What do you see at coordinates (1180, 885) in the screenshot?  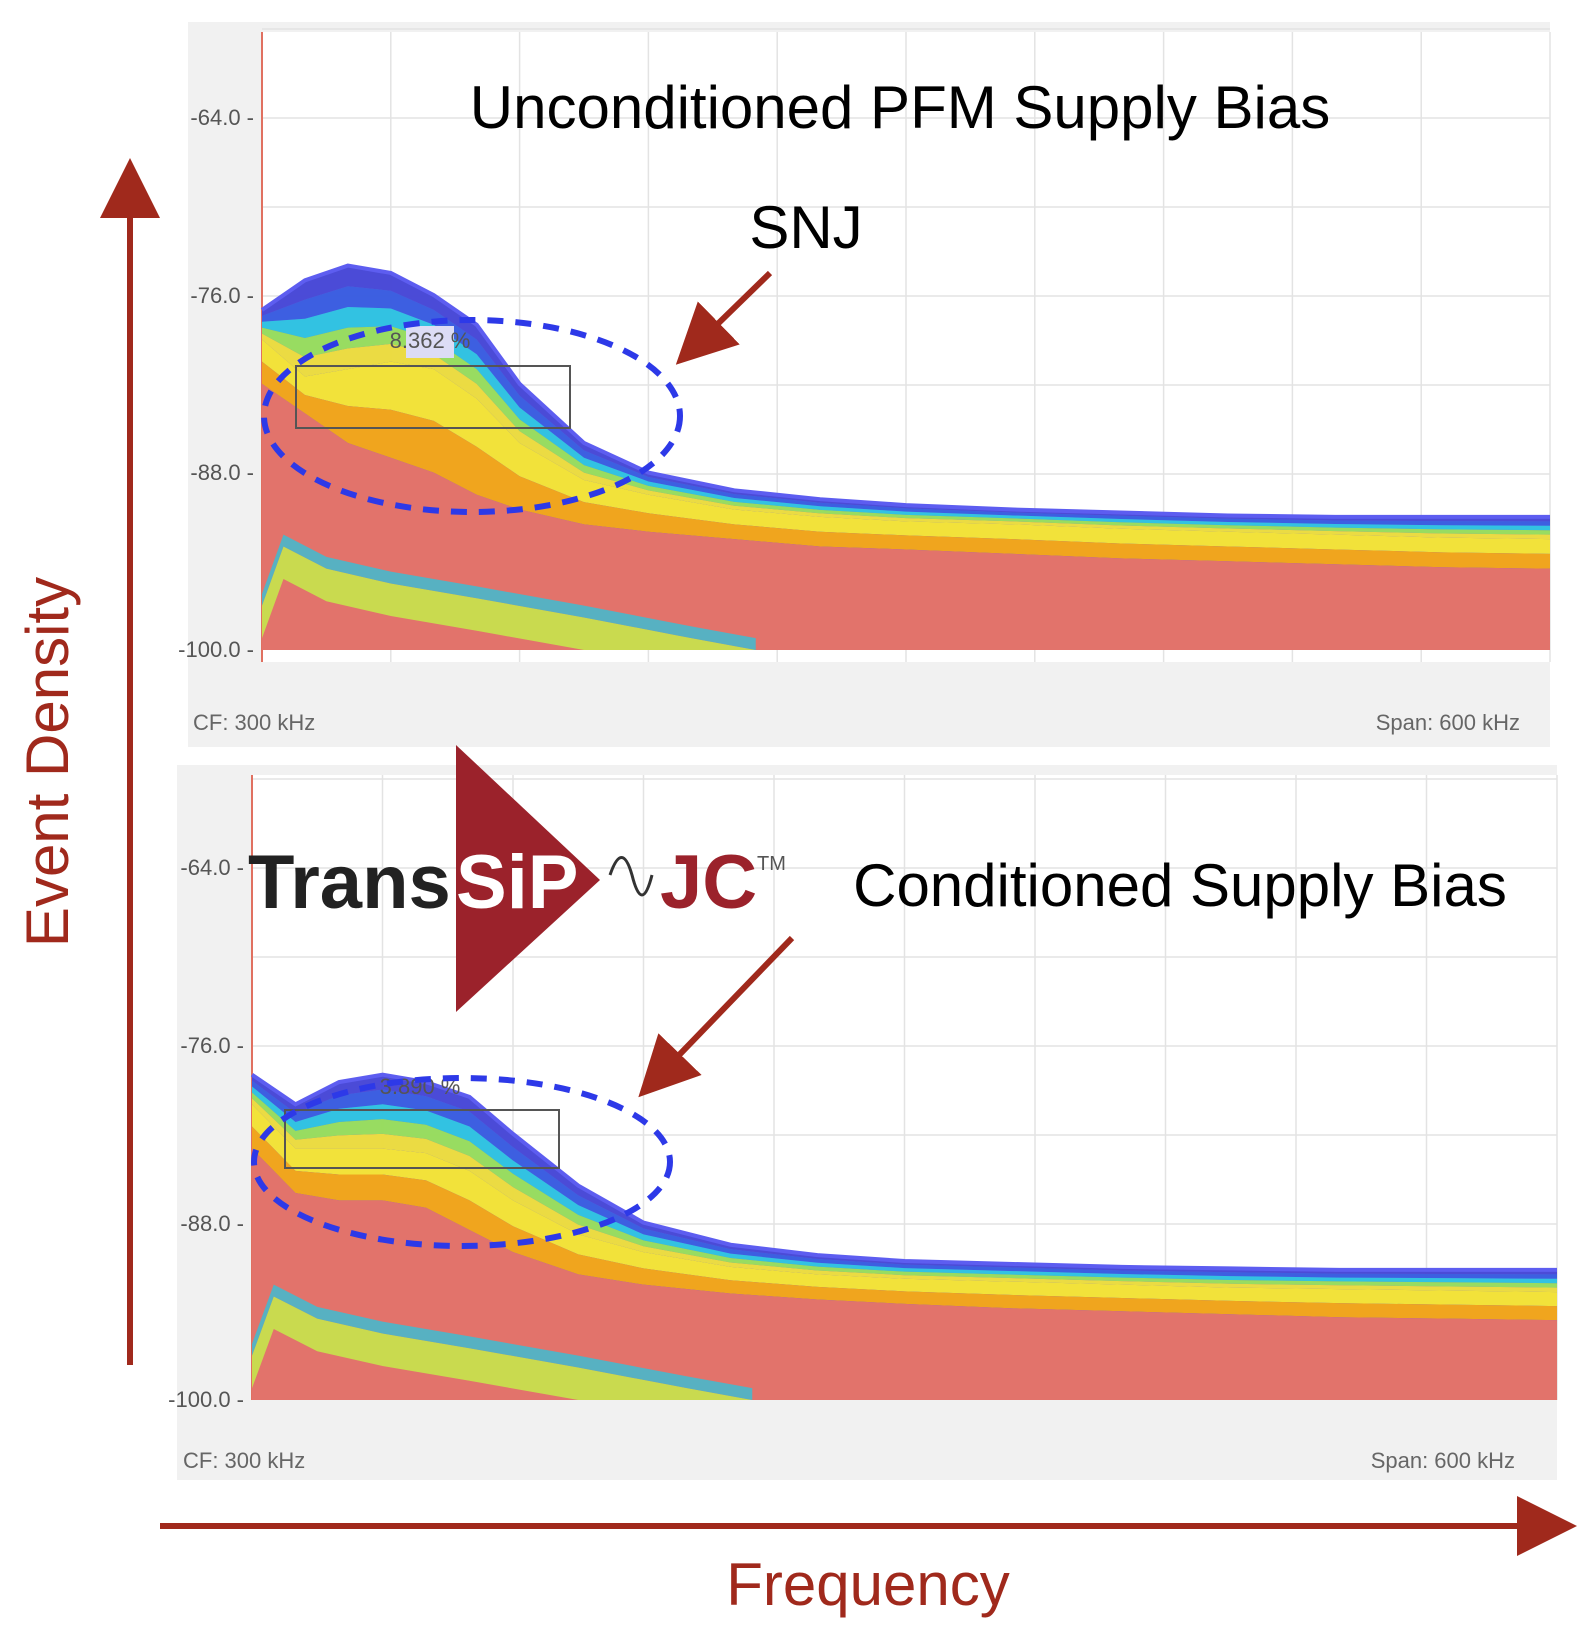 I see `panel-title: Conditioned Supply Bias` at bounding box center [1180, 885].